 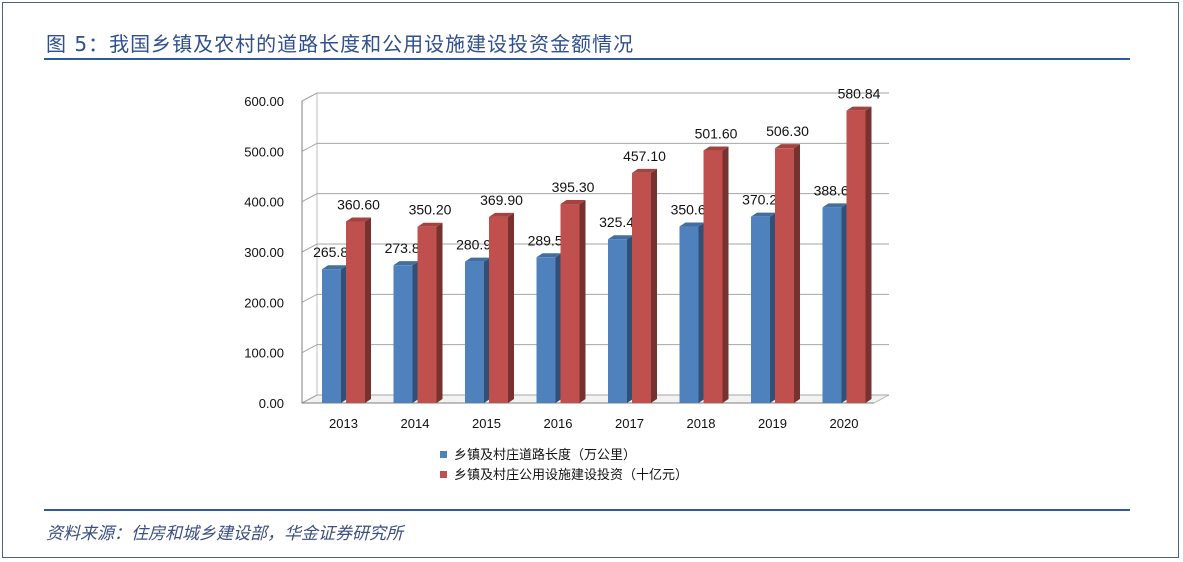 What do you see at coordinates (549, 240) in the screenshot?
I see `data-label: 289.50` at bounding box center [549, 240].